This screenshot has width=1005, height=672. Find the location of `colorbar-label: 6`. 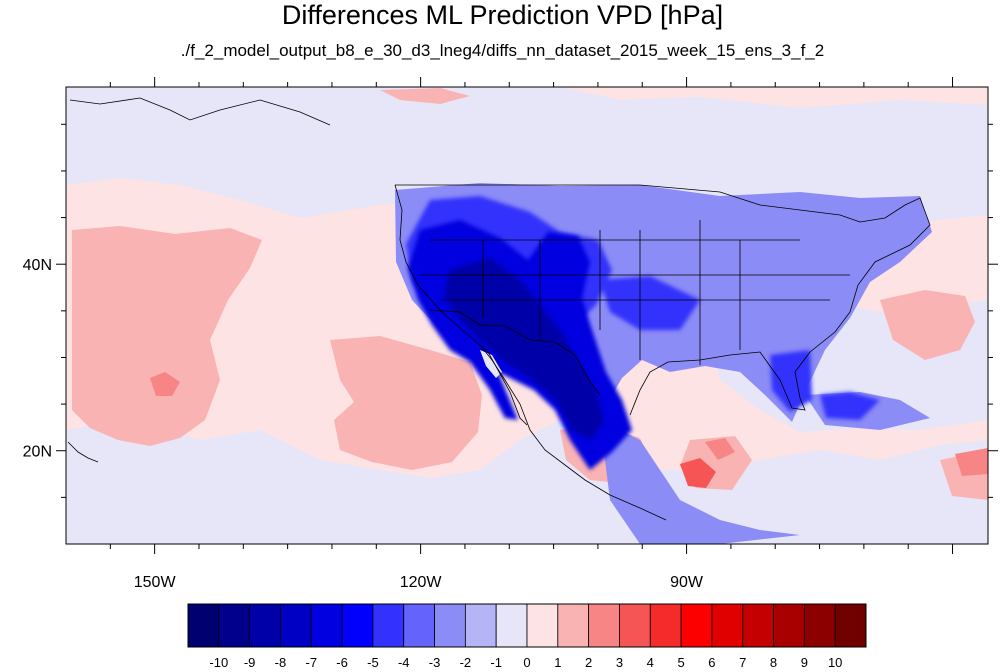

colorbar-label: 6 is located at coordinates (711, 662).